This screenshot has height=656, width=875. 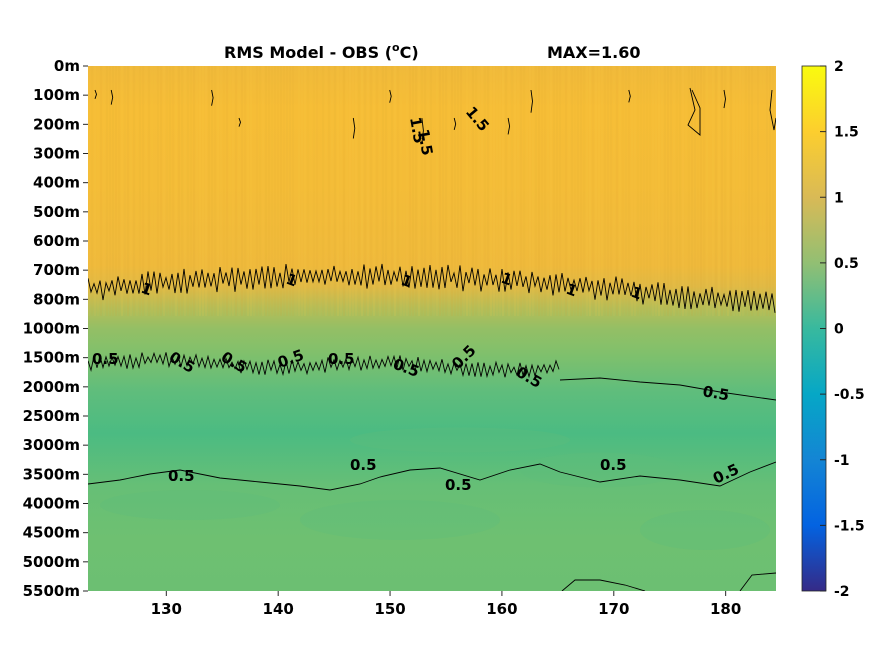 I want to click on y-tick-label: 3000m, so click(x=51, y=445).